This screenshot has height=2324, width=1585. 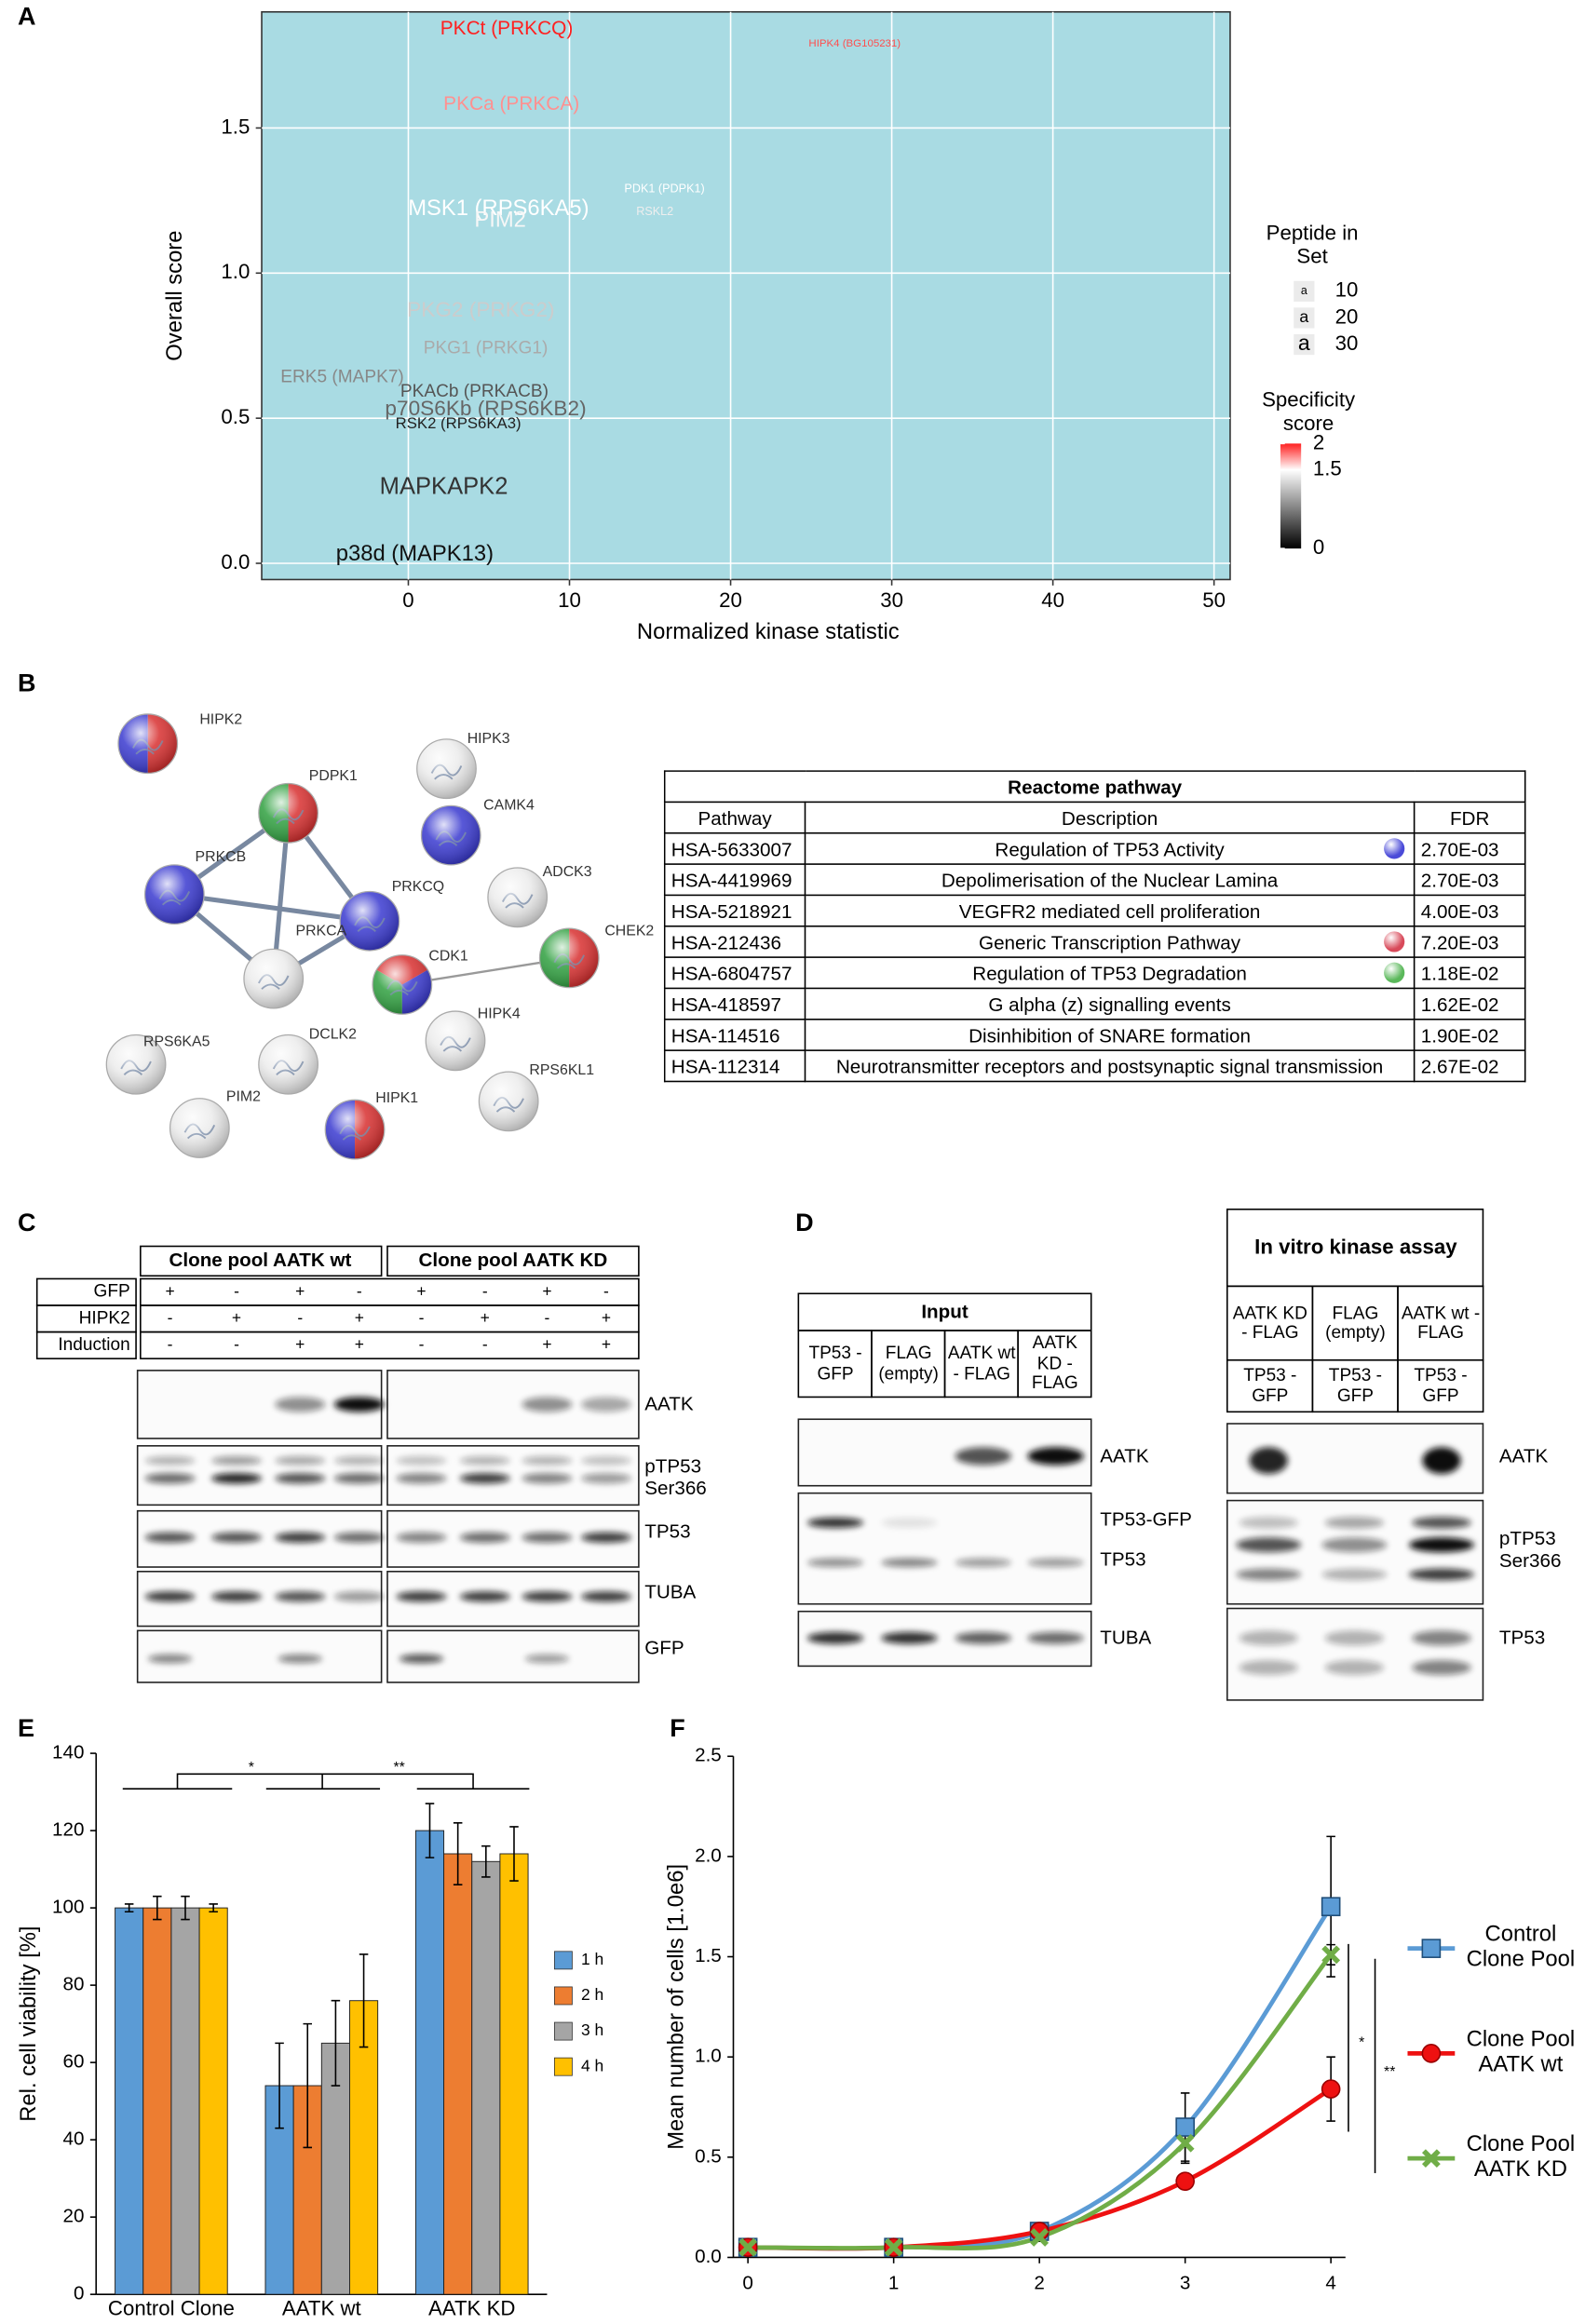 What do you see at coordinates (507, 29) in the screenshot?
I see `kinase-label: PKCt (PRKCQ)` at bounding box center [507, 29].